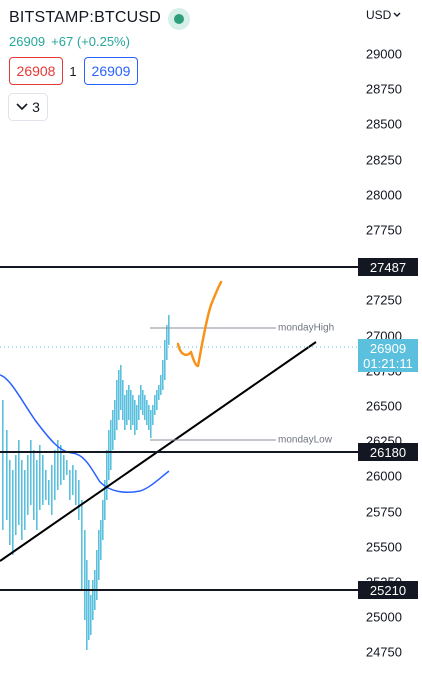 This screenshot has height=680, width=422. I want to click on price-change-line: 26909 +67 (+0.25%), so click(69, 41).